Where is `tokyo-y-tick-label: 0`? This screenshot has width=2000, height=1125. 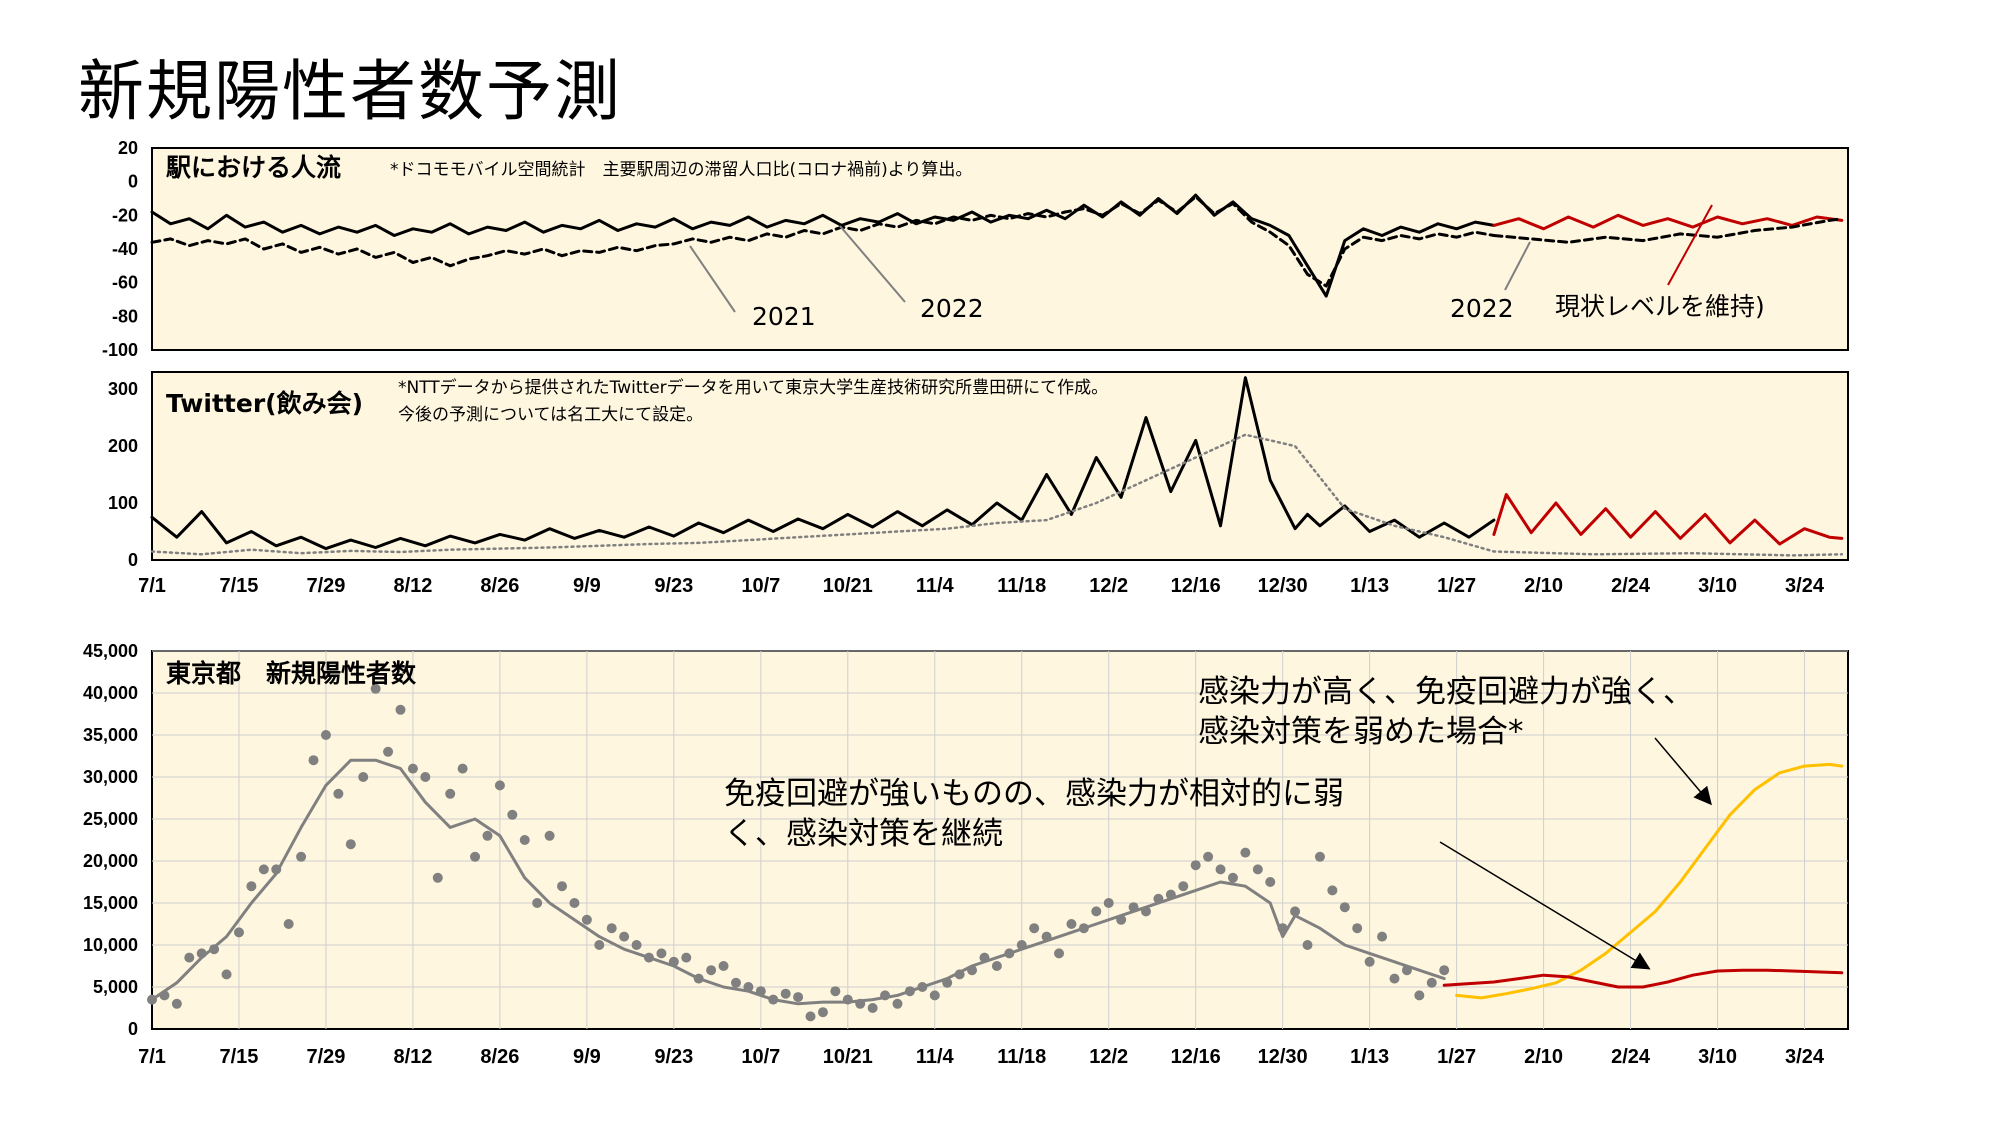 tokyo-y-tick-label: 0 is located at coordinates (133, 1029).